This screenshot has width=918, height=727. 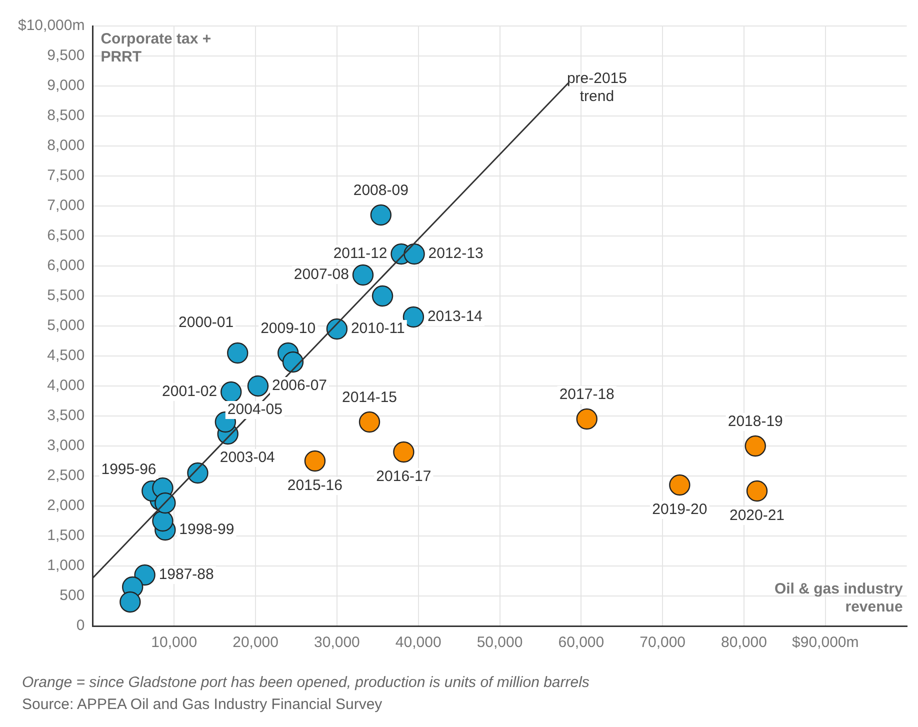 What do you see at coordinates (300, 385) in the screenshot?
I see `data-label: 2006-07` at bounding box center [300, 385].